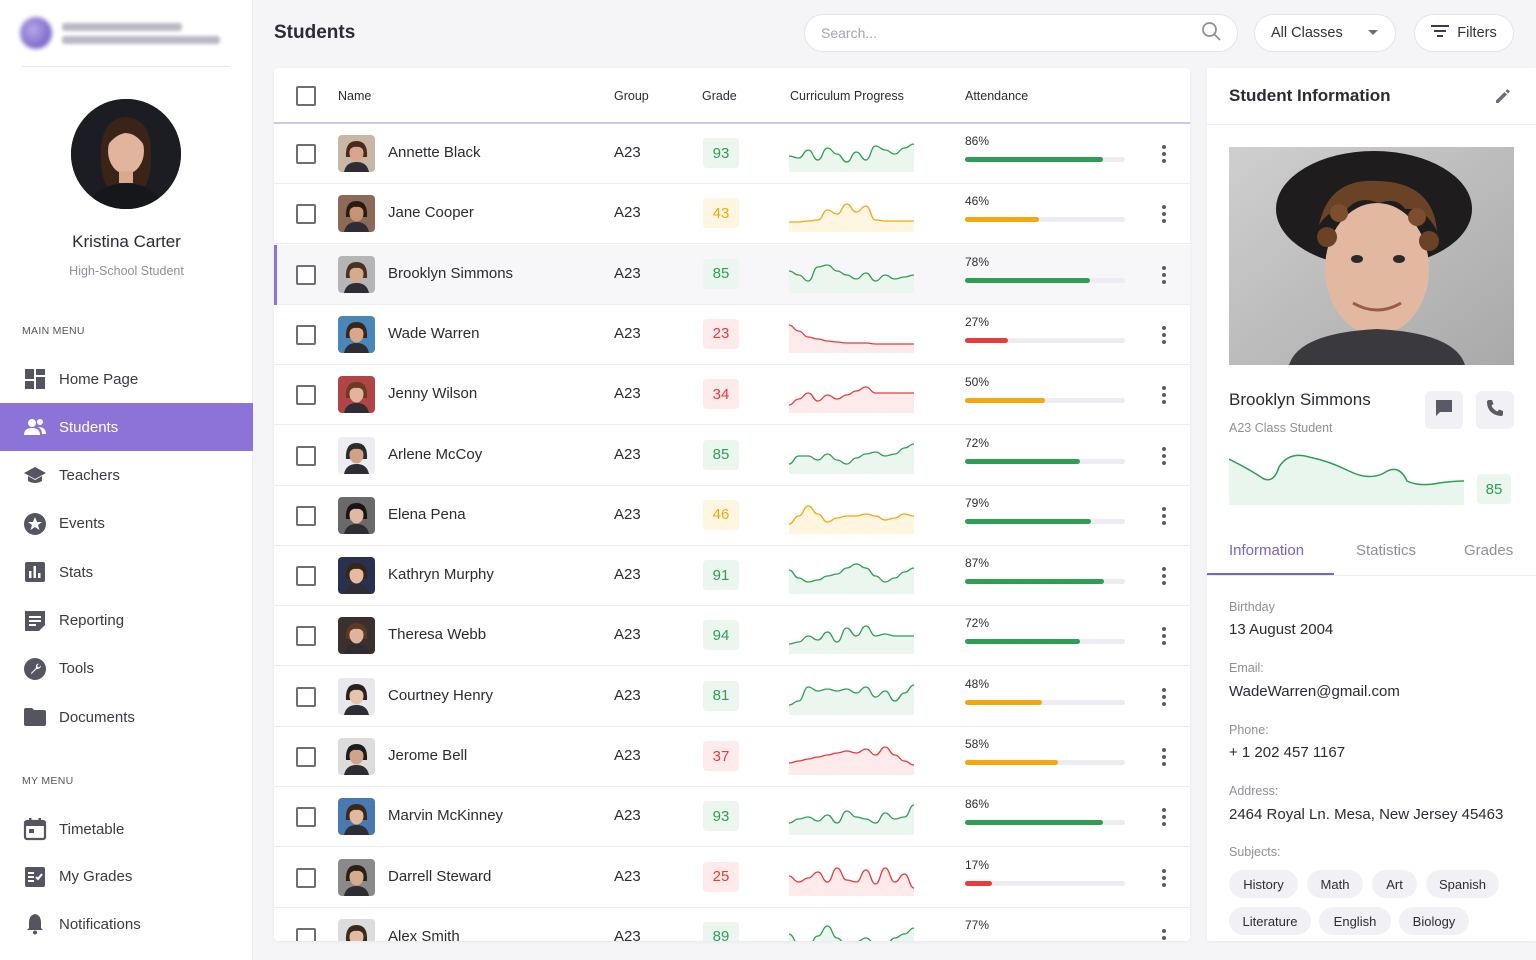 Image resolution: width=1536 pixels, height=960 pixels. What do you see at coordinates (1434, 921) in the screenshot?
I see `subject-chip-biology: Biology` at bounding box center [1434, 921].